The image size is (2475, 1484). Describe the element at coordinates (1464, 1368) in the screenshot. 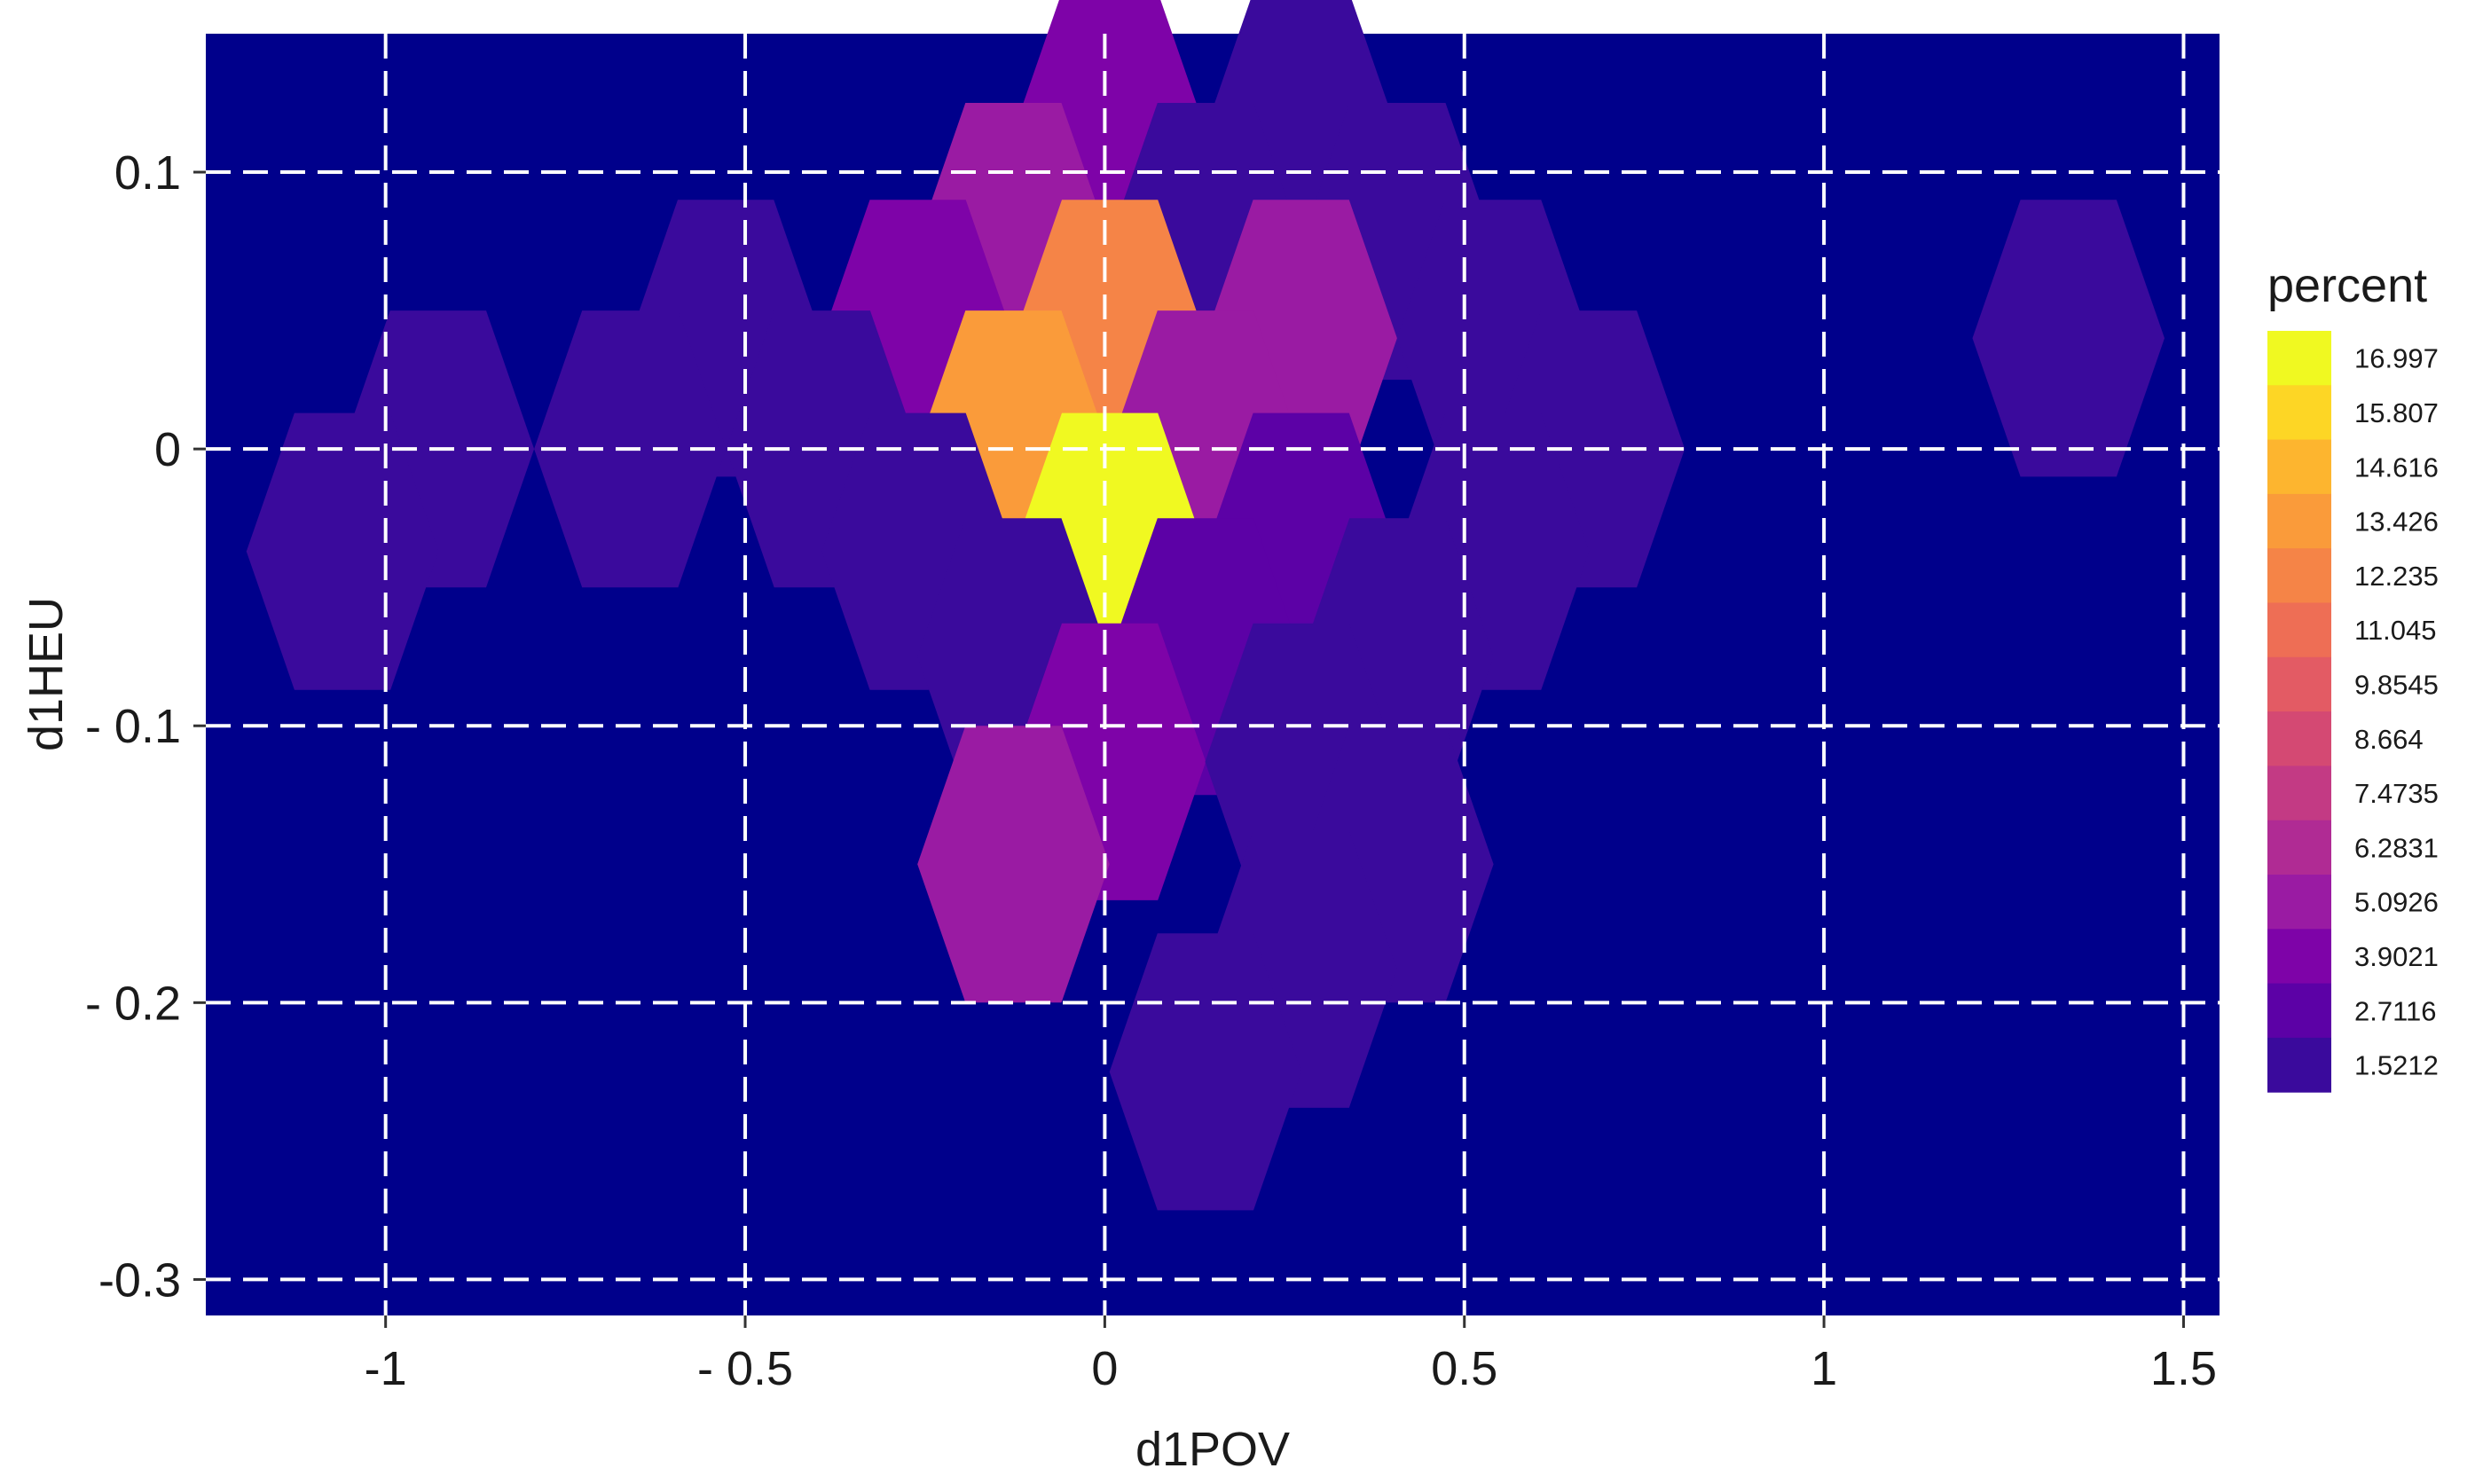

I see `x-tick-label-3: 0.5` at that location.